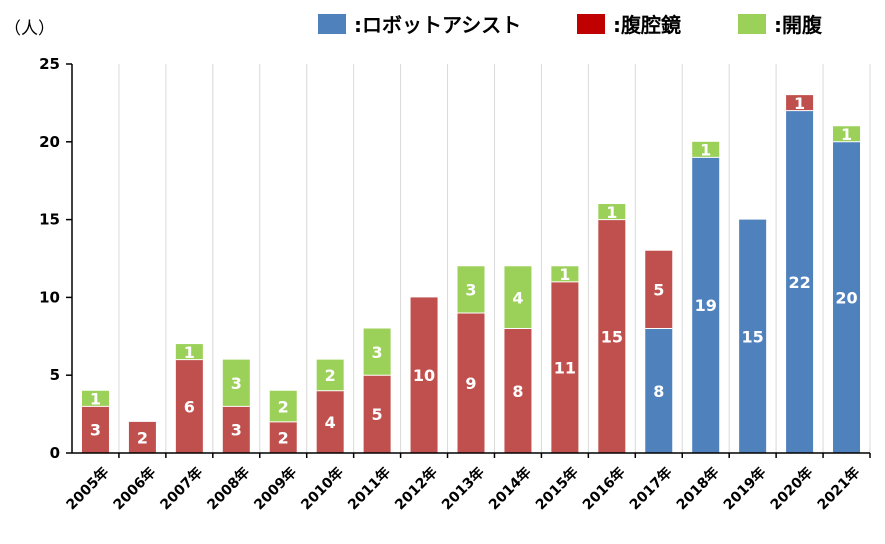 The height and width of the screenshot is (544, 885). I want to click on legend-label: :ロボットアシスト, so click(437, 25).